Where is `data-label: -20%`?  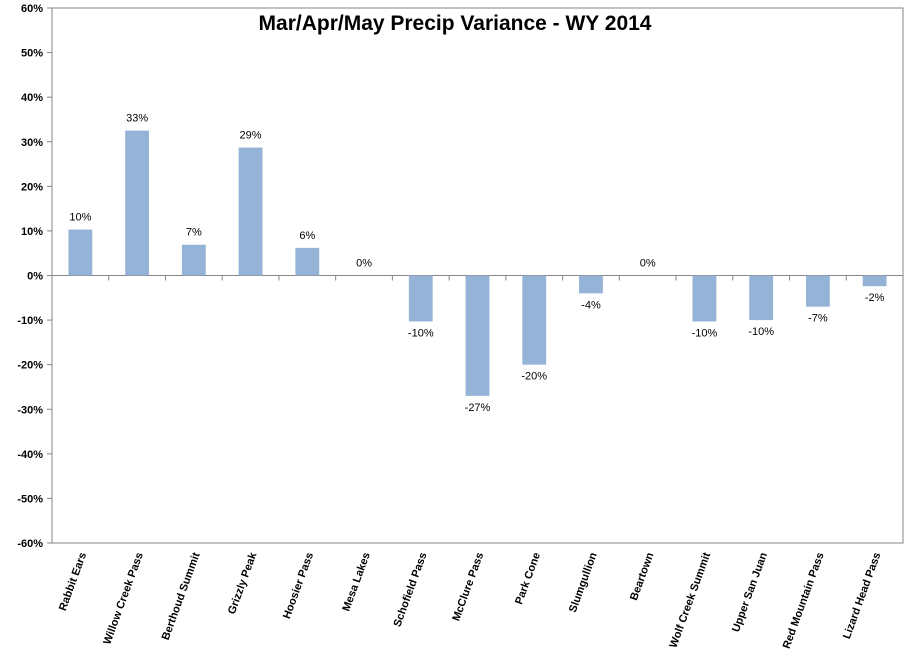
data-label: -20% is located at coordinates (534, 377).